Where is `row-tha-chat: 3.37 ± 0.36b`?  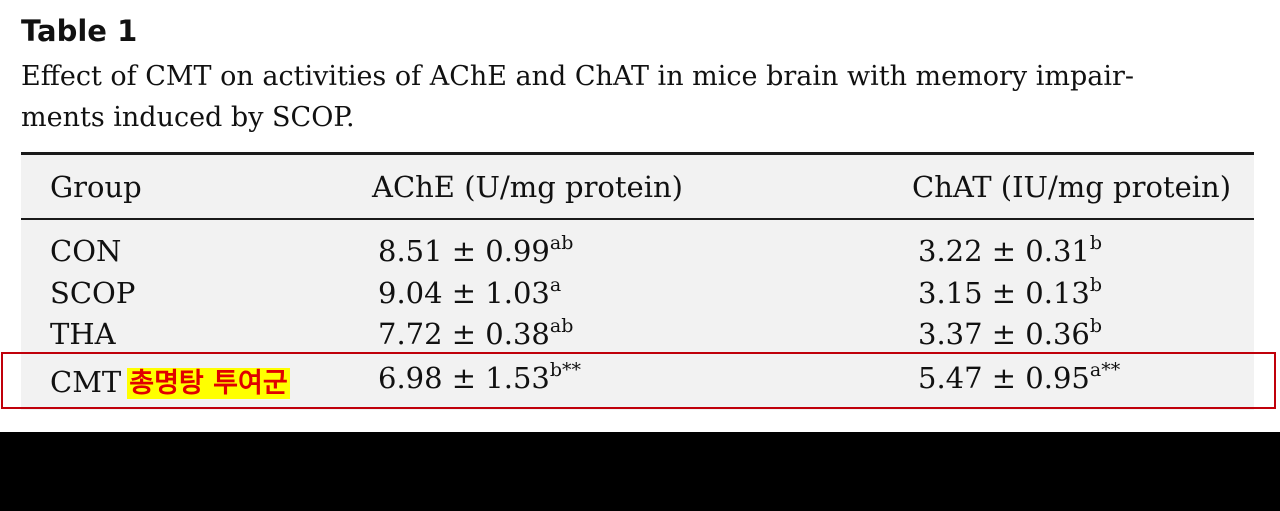
row-tha-chat: 3.37 ± 0.36b is located at coordinates (1010, 333).